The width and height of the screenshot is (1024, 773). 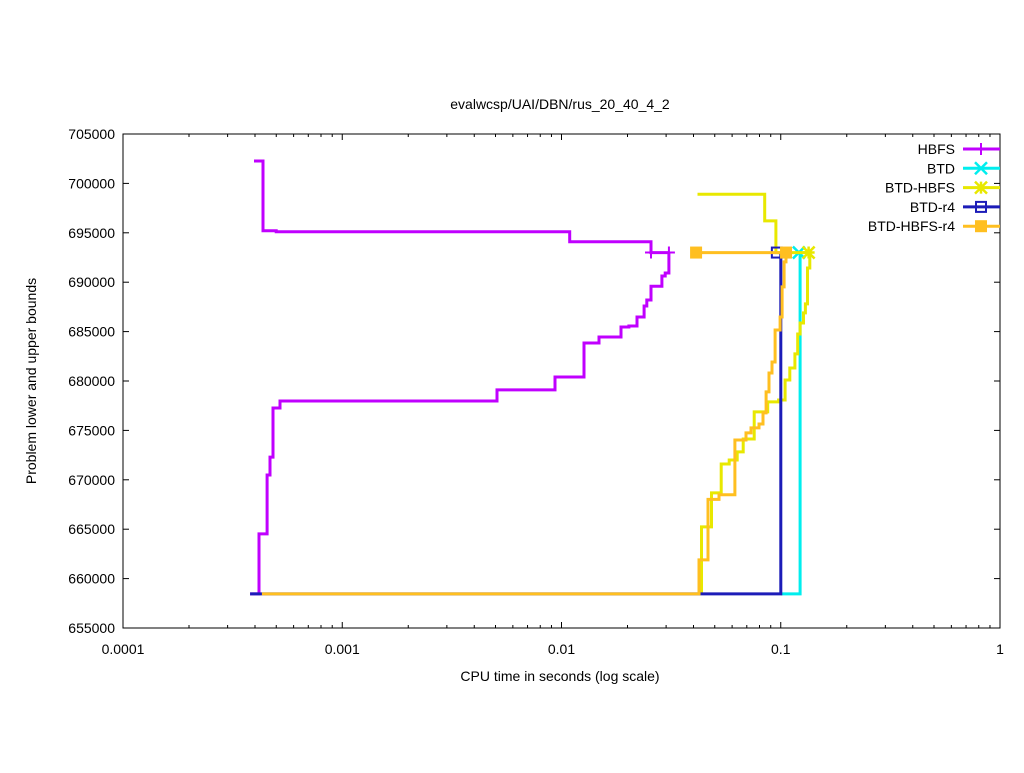 I want to click on cross-mark, so click(x=981, y=168).